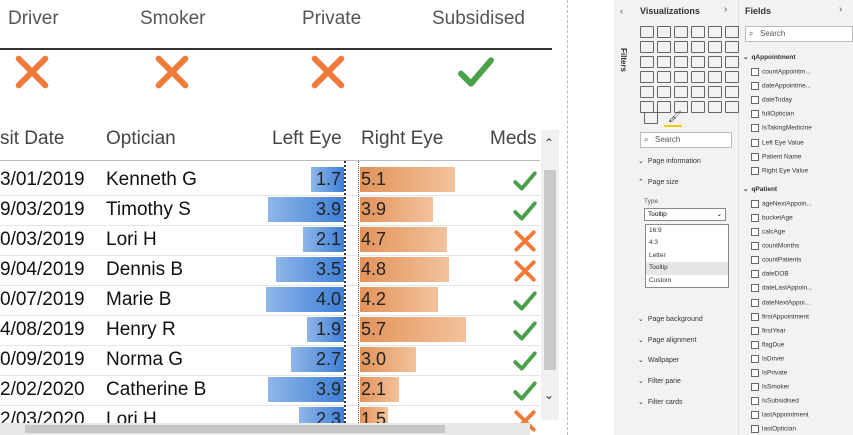 The height and width of the screenshot is (435, 853). Describe the element at coordinates (270, 240) in the screenshot. I see `table-row: 0/03/2019 Lori H 2.1 4.7` at that location.